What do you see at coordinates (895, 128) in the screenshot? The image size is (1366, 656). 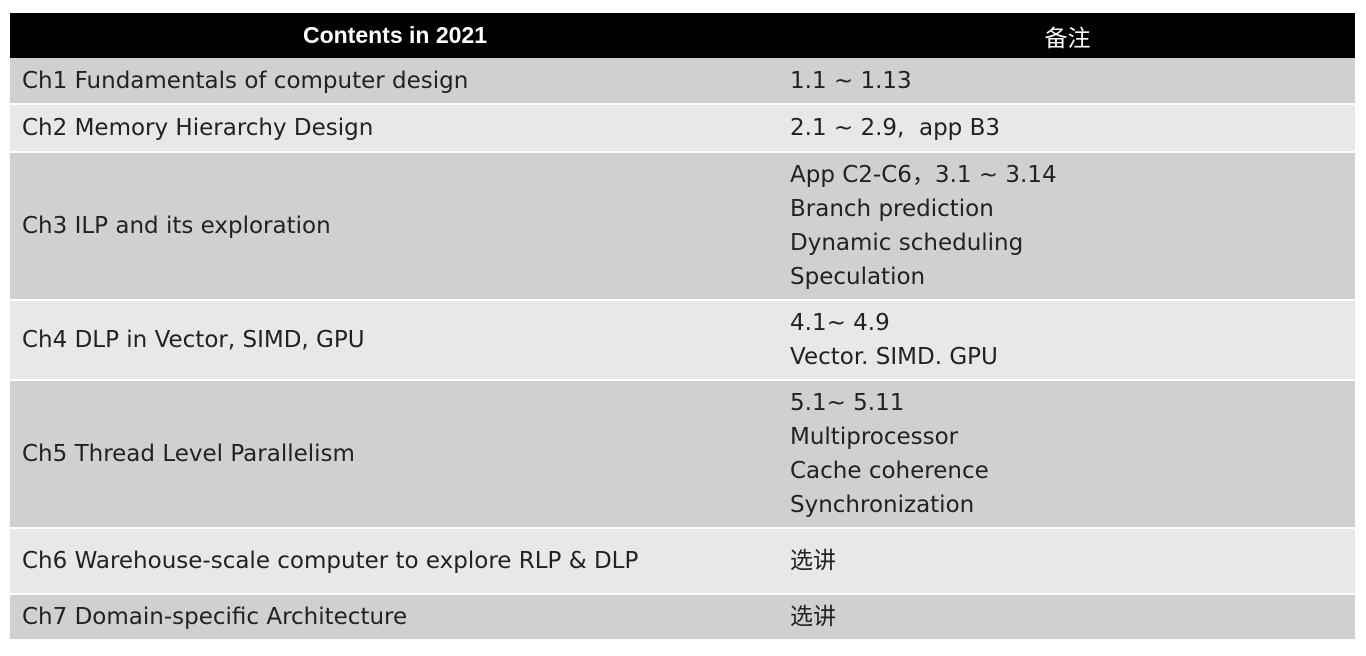 I see `notes-line: 2.1 ~ 2.9, app B3` at bounding box center [895, 128].